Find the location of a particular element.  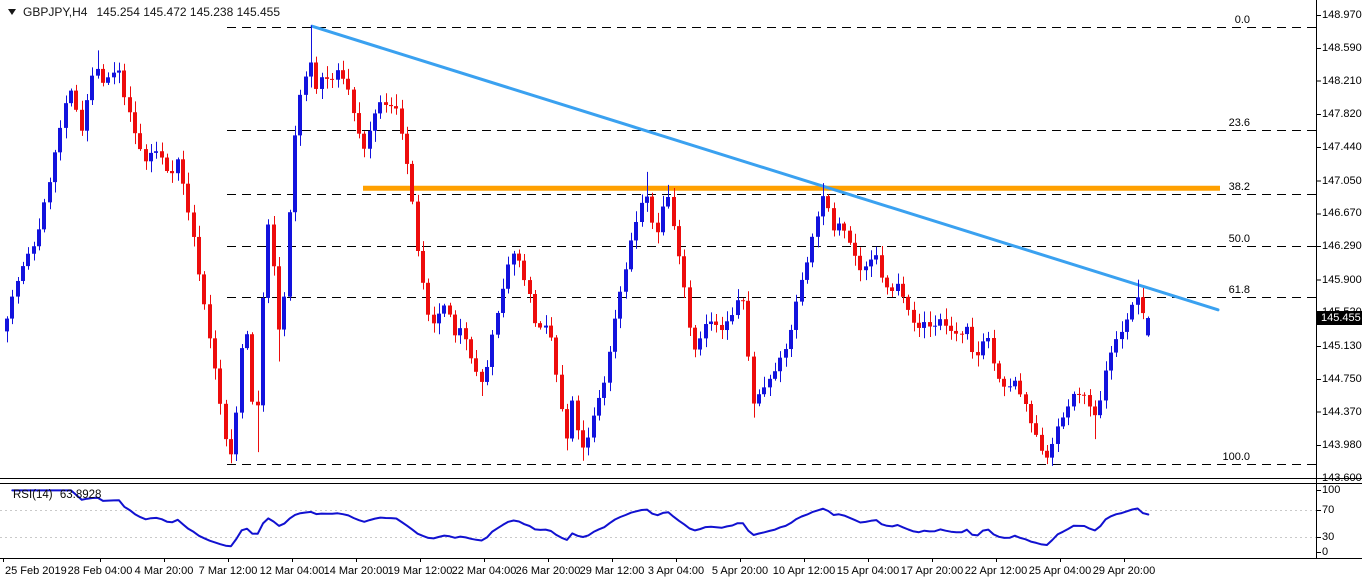

rsi-axis-label: 70 is located at coordinates (1328, 510).